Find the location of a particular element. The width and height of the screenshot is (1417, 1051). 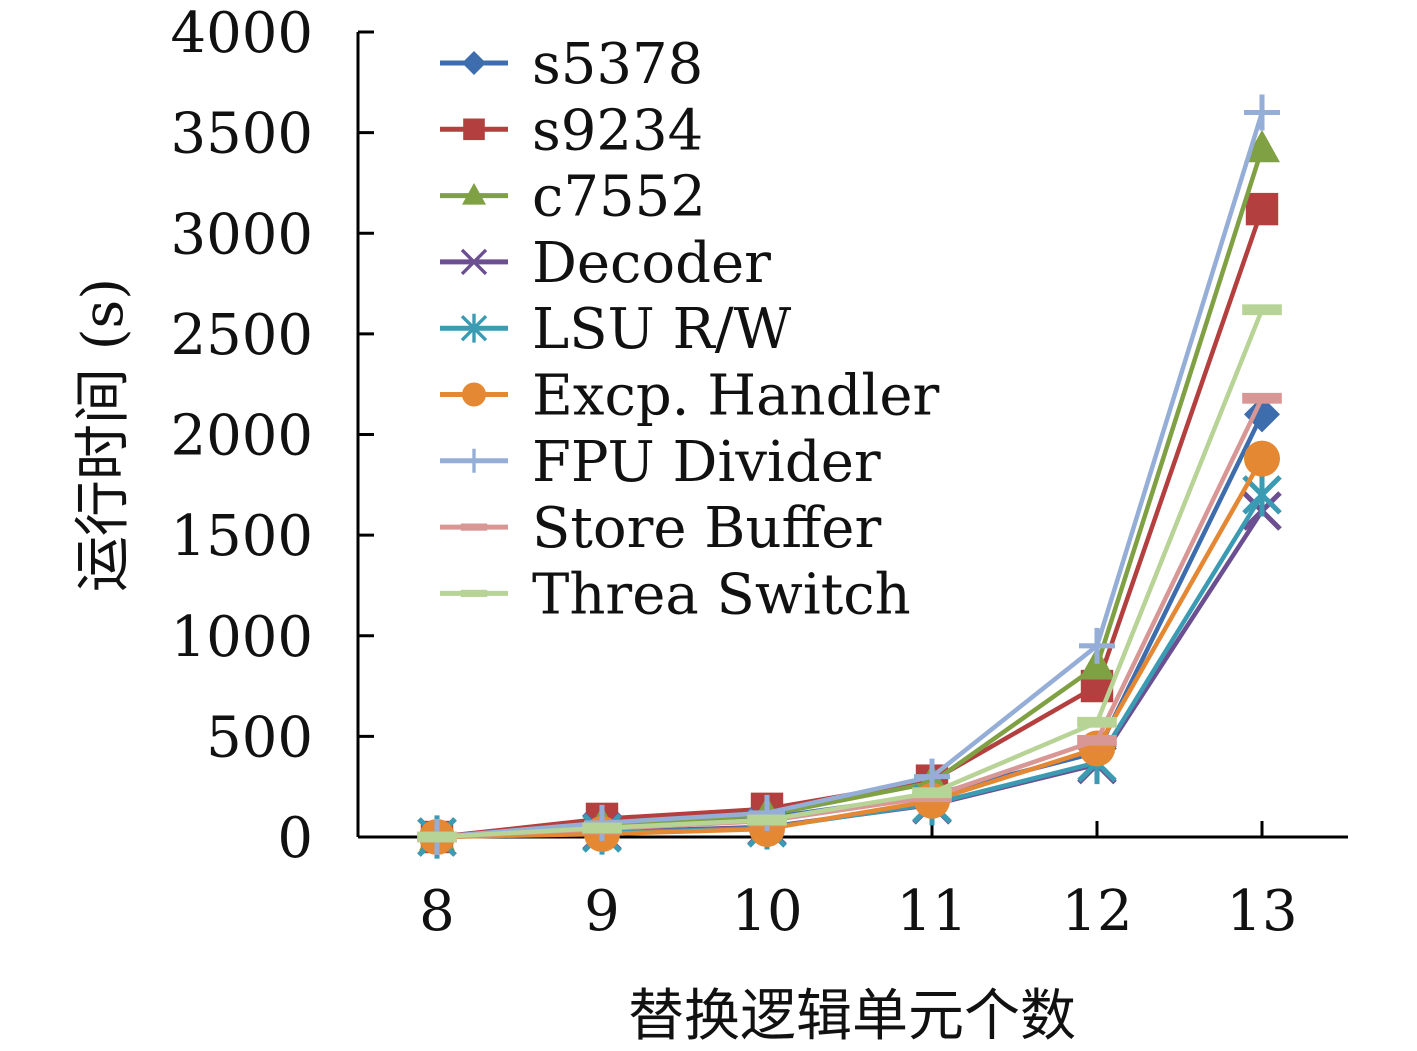

legend-item: LSU R/W is located at coordinates (616, 329).